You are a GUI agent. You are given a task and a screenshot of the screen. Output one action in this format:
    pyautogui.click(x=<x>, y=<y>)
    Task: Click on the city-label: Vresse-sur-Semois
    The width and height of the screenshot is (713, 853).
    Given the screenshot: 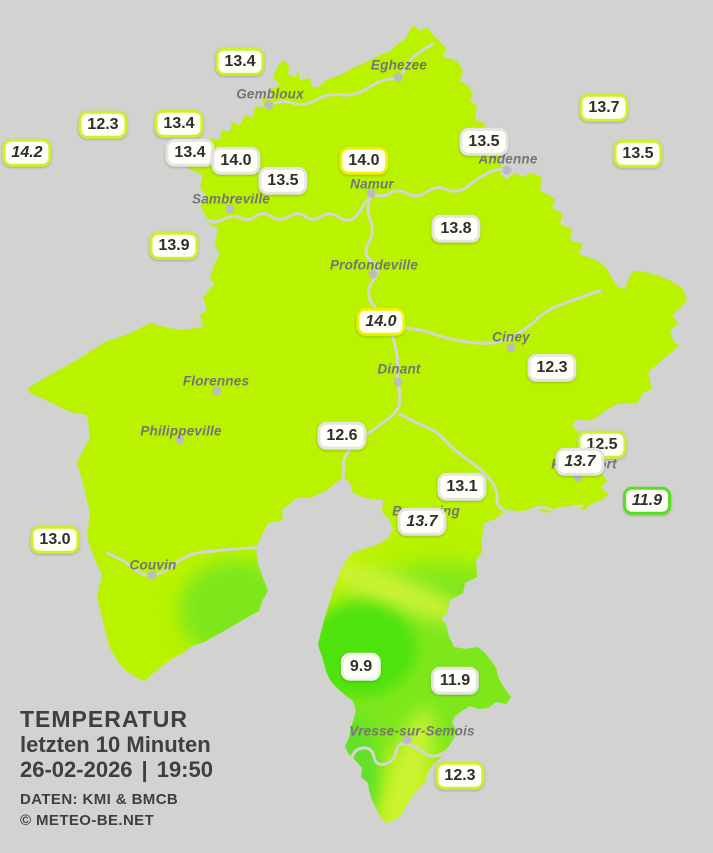 What is the action you would take?
    pyautogui.click(x=412, y=731)
    